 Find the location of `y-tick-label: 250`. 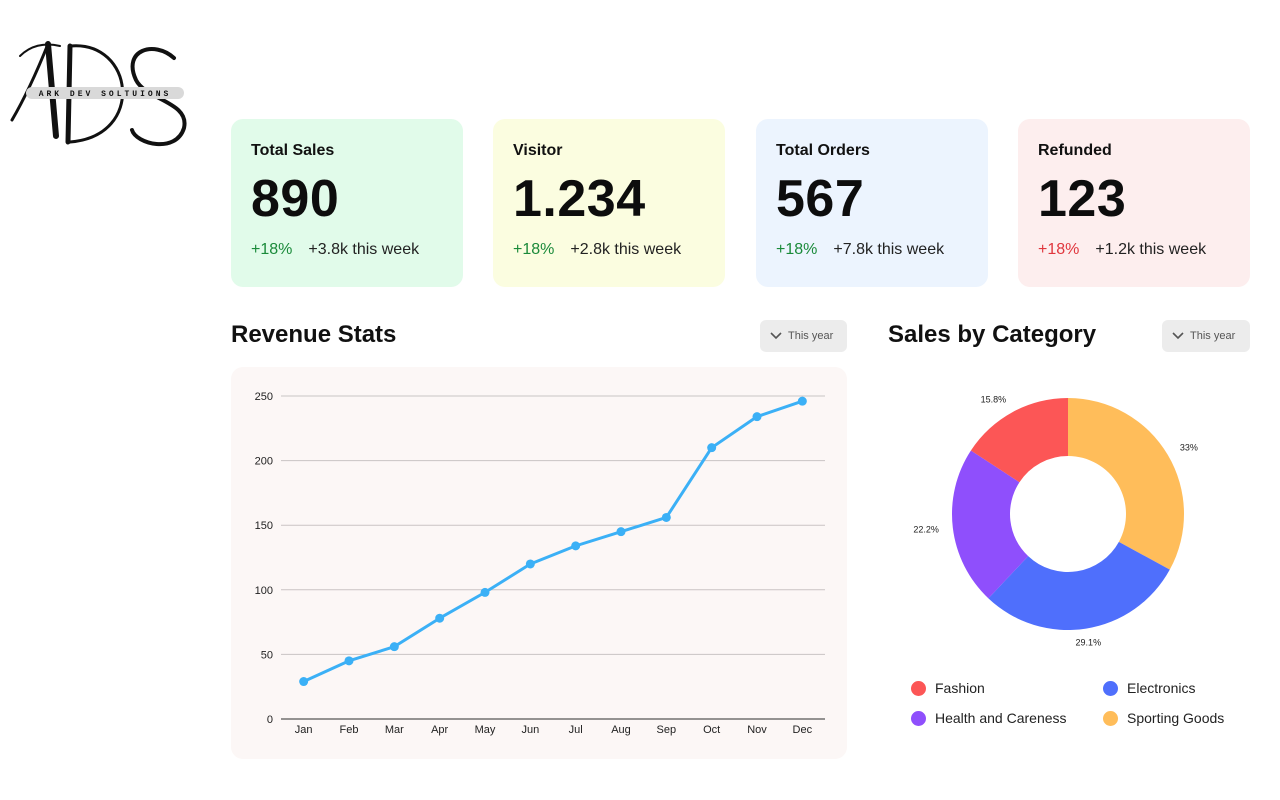

y-tick-label: 250 is located at coordinates (264, 397).